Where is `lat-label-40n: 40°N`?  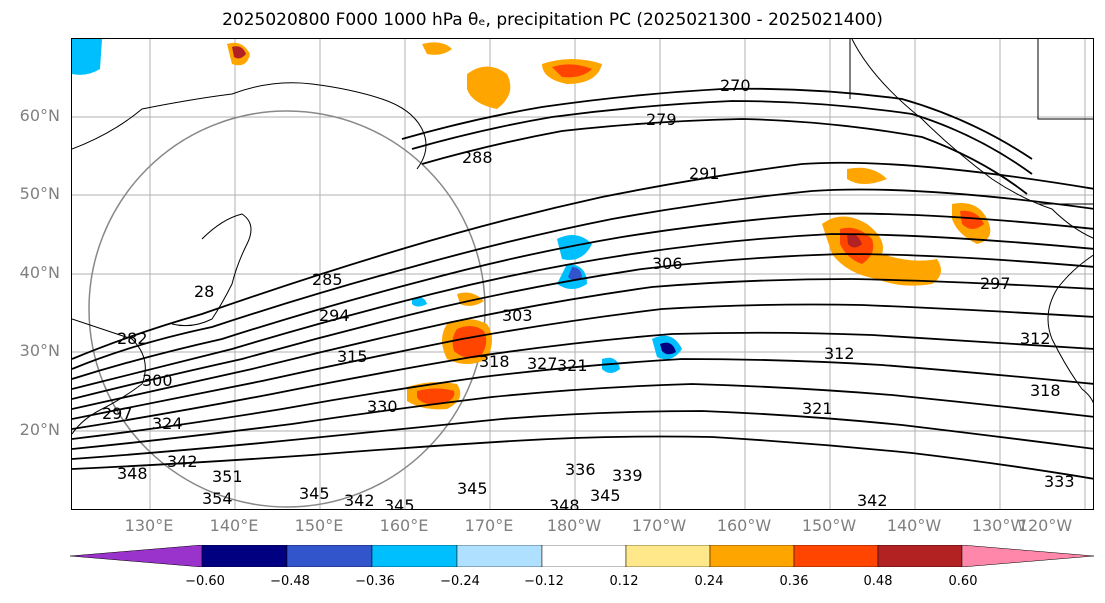 lat-label-40n: 40°N is located at coordinates (39, 272).